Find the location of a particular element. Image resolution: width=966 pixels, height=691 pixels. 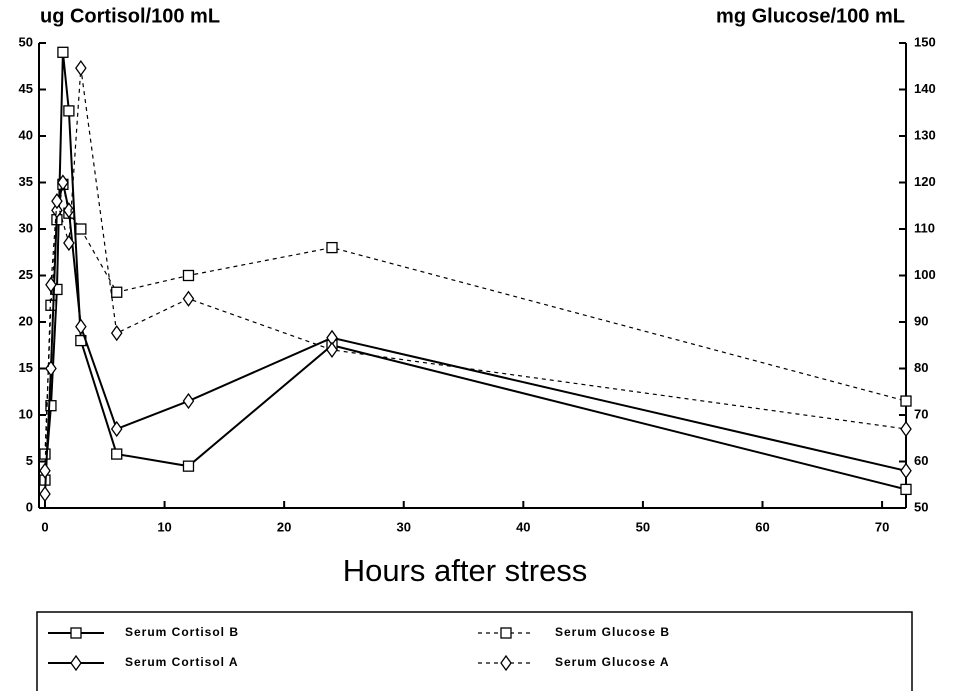

legend-label: Serum Cortisol B is located at coordinates (182, 632).